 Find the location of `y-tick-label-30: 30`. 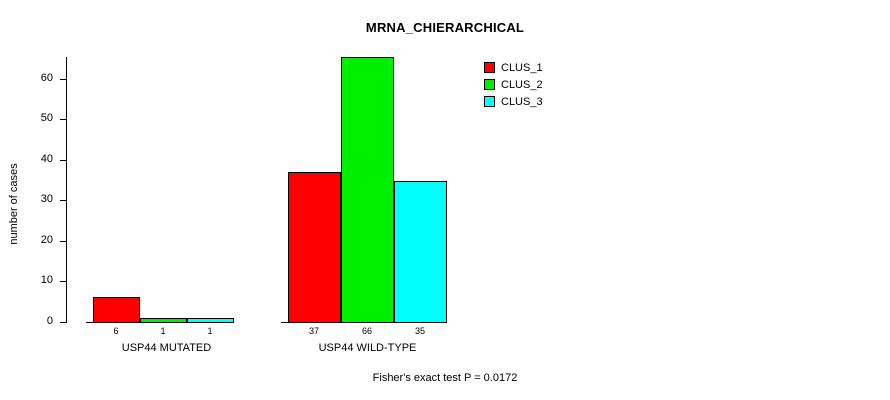

y-tick-label-30: 30 is located at coordinates (46, 199).